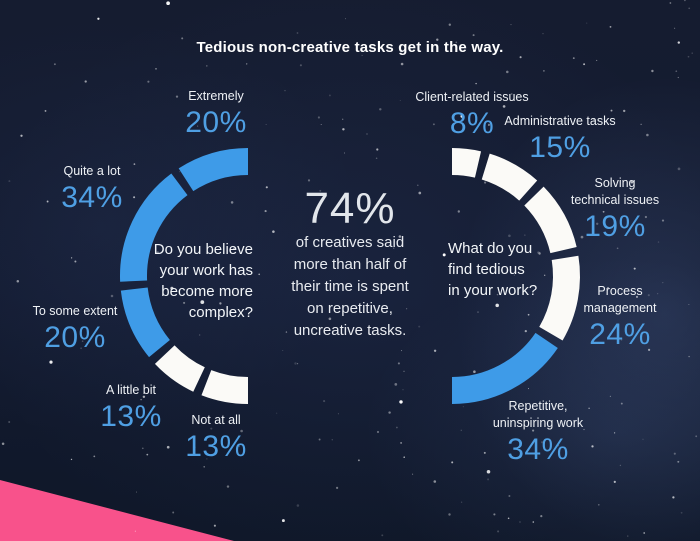  What do you see at coordinates (350, 286) in the screenshot?
I see `center-stat-line: their time is spent` at bounding box center [350, 286].